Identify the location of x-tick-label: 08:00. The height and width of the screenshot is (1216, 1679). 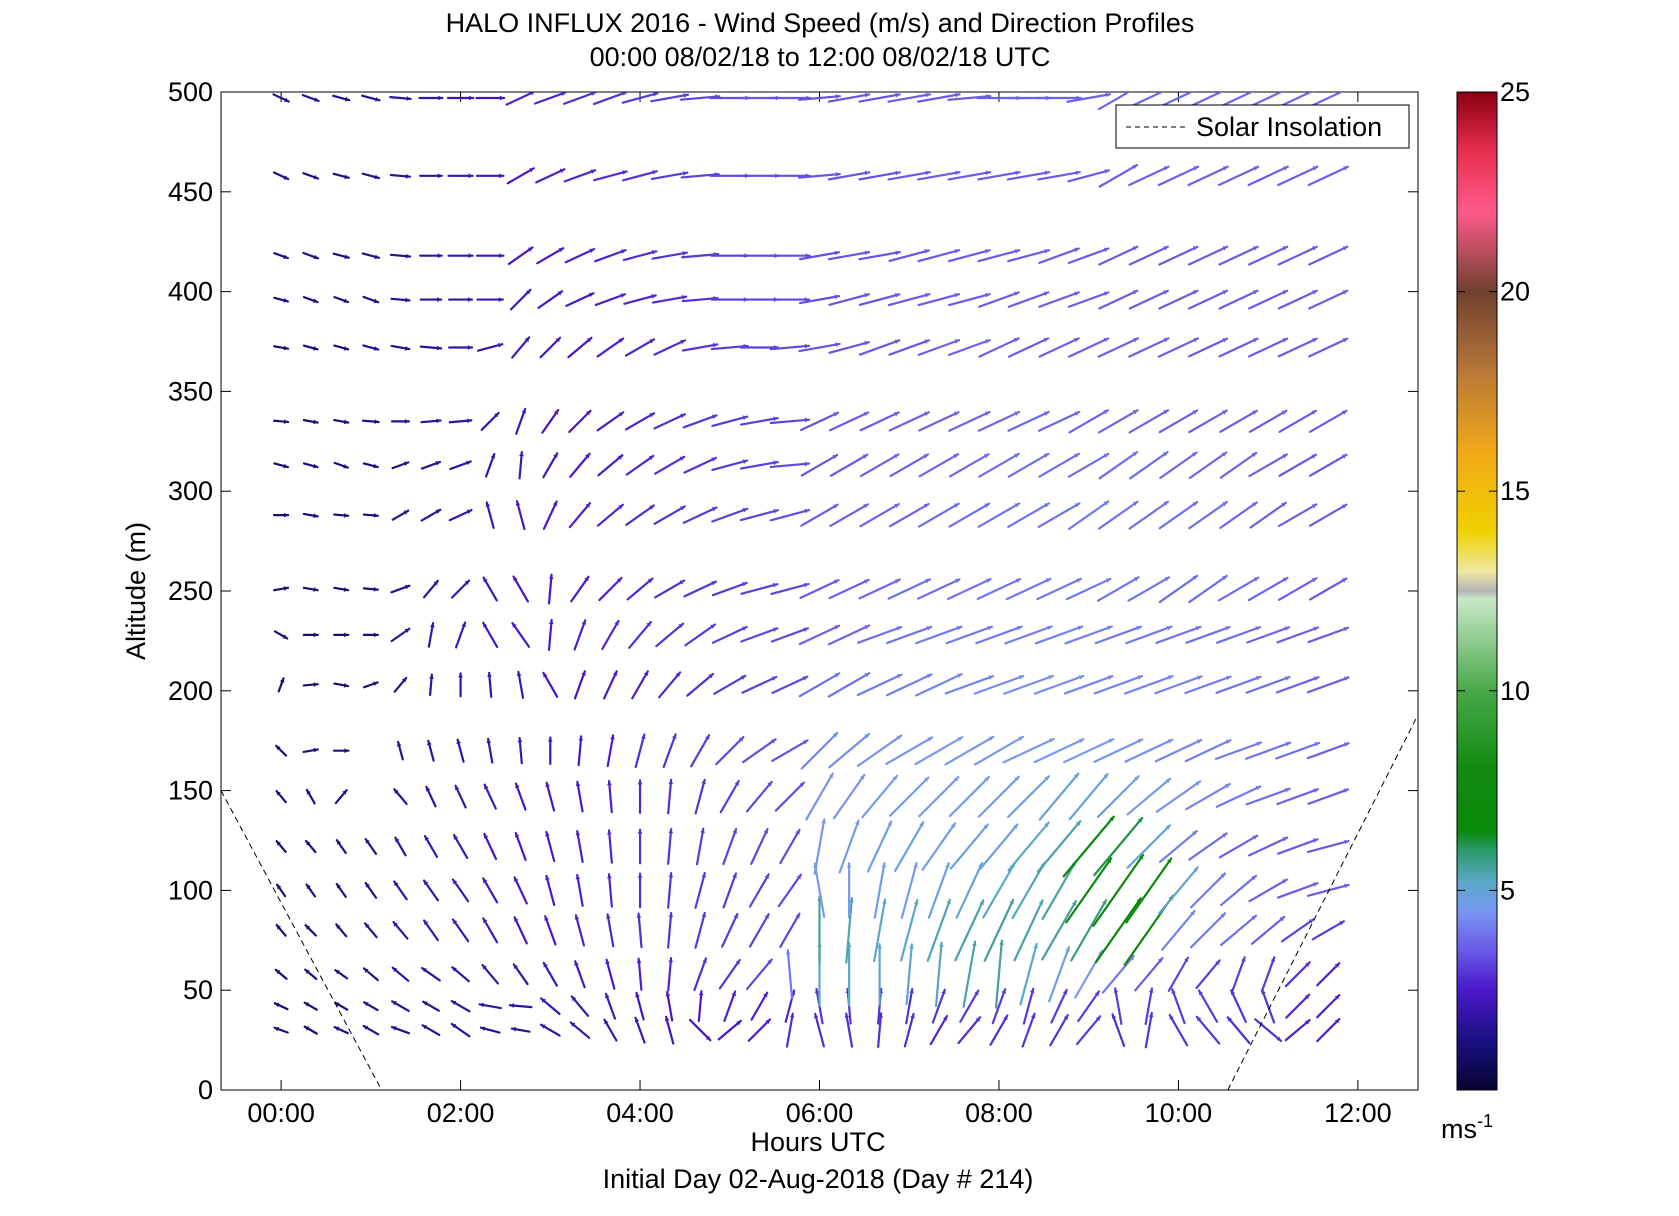
(999, 1113).